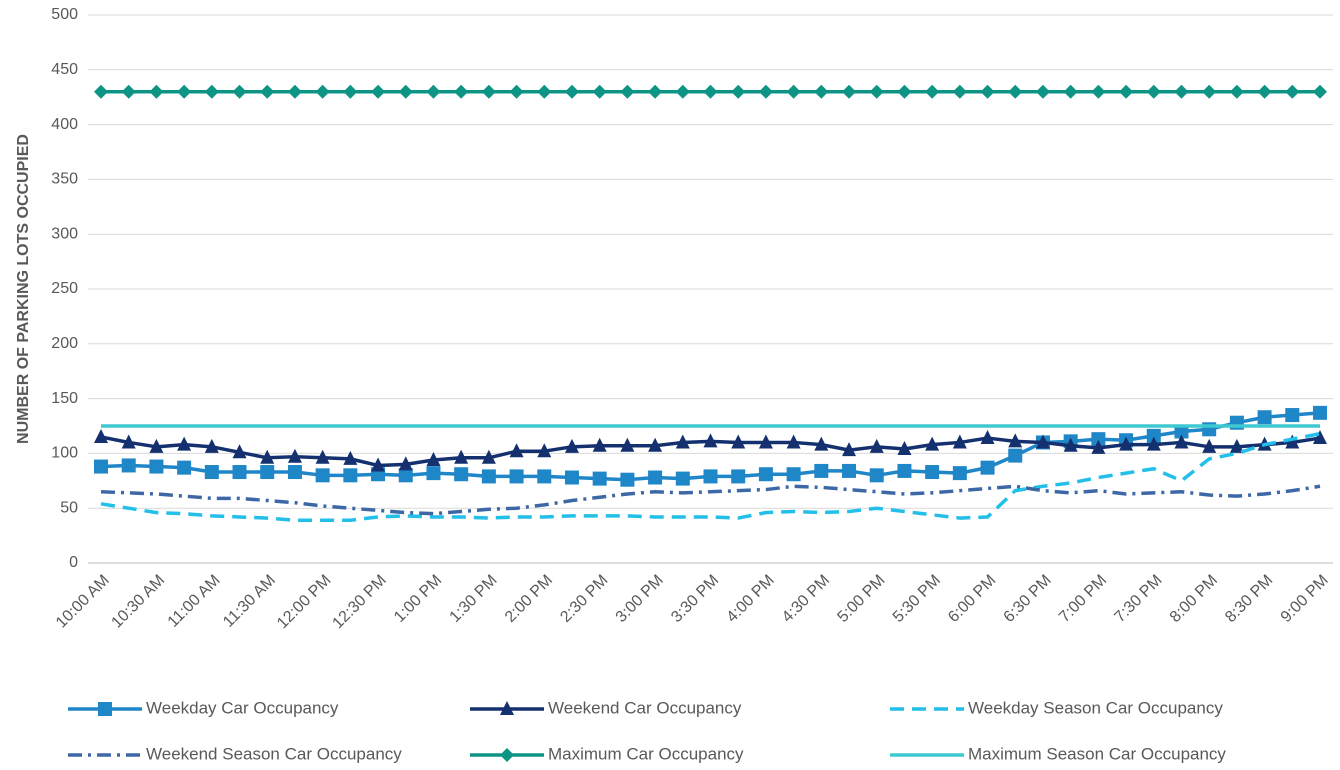  Describe the element at coordinates (64, 453) in the screenshot. I see `y-tick-label: 100` at that location.